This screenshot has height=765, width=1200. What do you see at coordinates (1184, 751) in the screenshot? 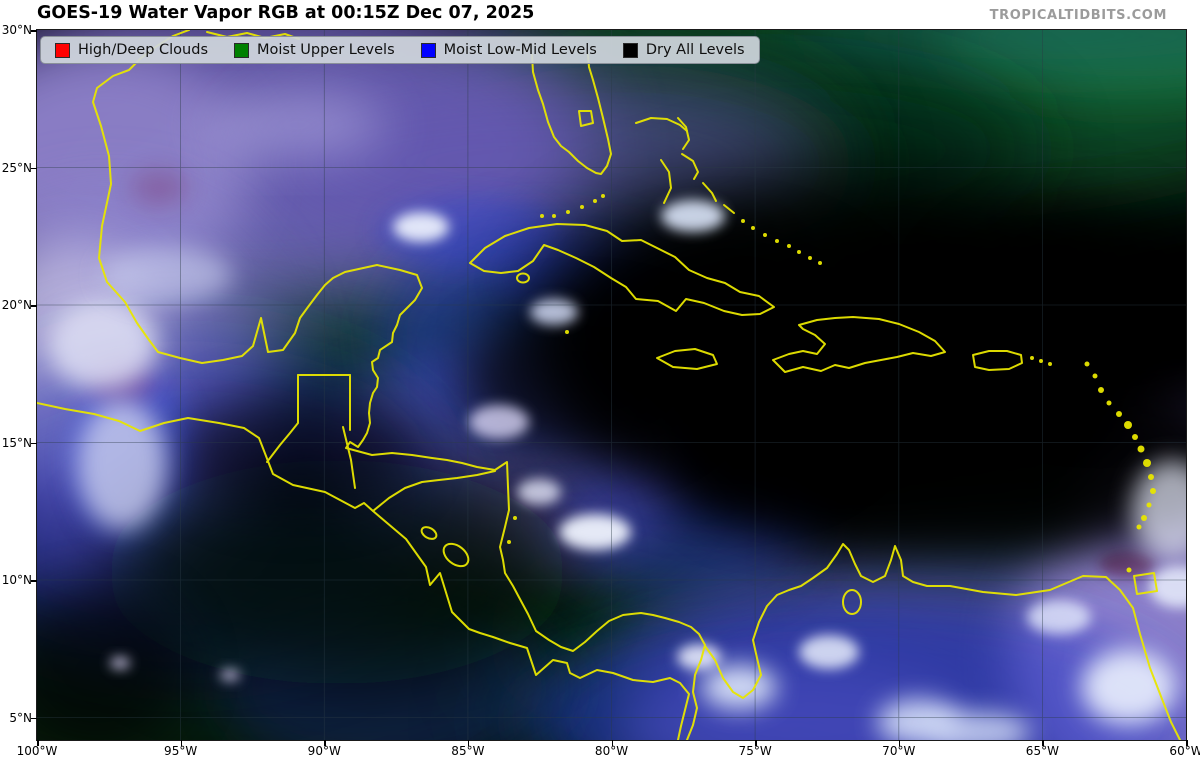
I see `x-axis-label: 60°W` at bounding box center [1184, 751].